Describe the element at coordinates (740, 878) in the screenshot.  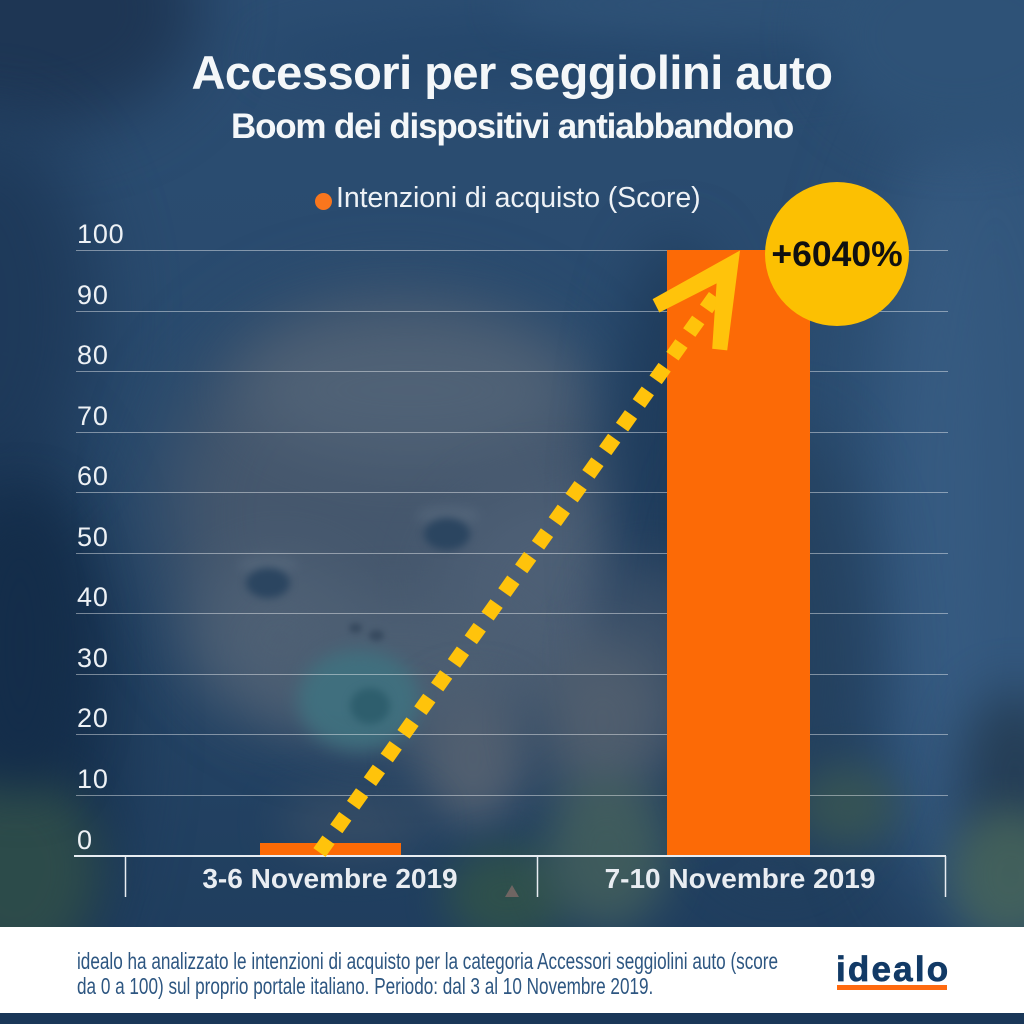
I see `svg-text: 7-10 Novembre 2019` at that location.